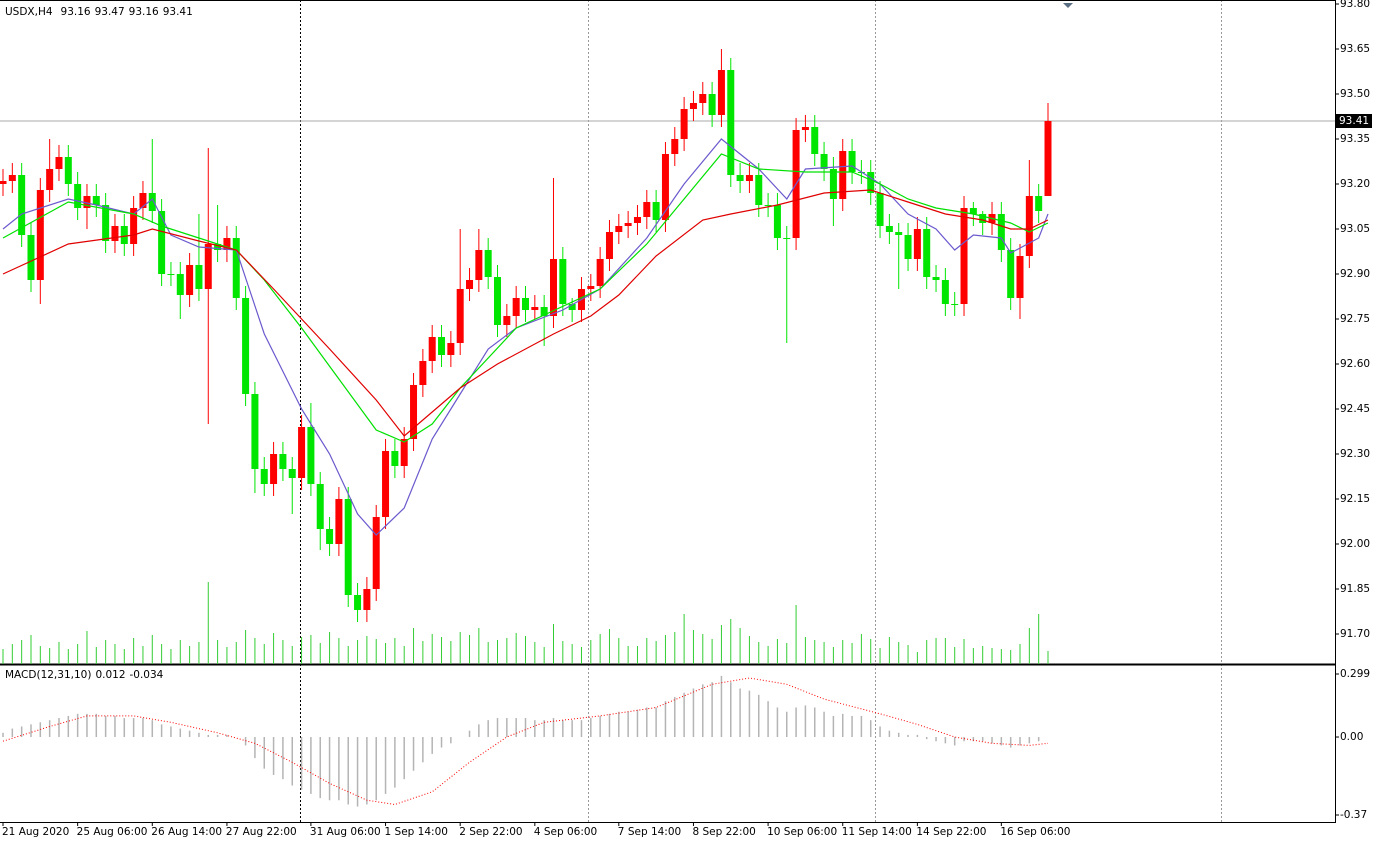  Describe the element at coordinates (76, 12) in the screenshot. I see `header-open: 93.16` at that location.